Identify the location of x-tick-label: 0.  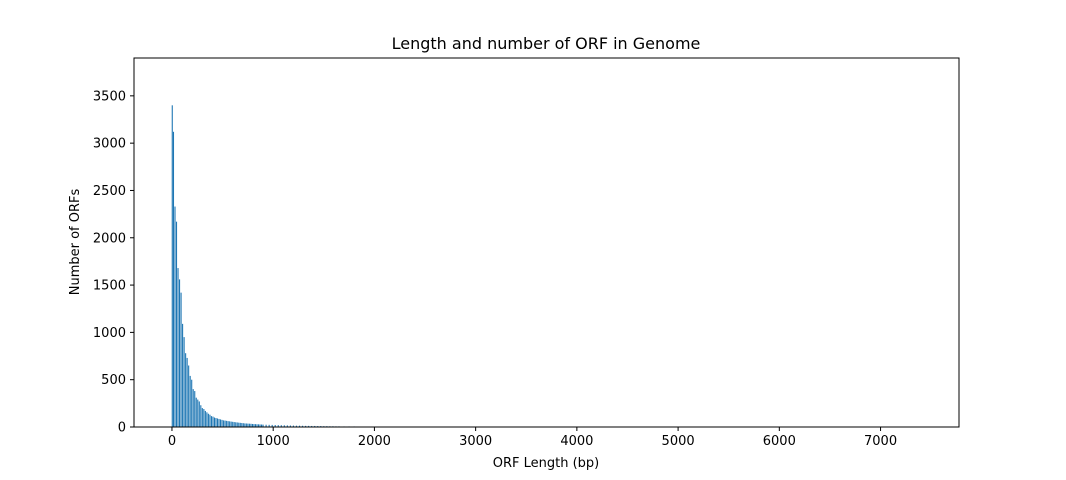
(172, 441).